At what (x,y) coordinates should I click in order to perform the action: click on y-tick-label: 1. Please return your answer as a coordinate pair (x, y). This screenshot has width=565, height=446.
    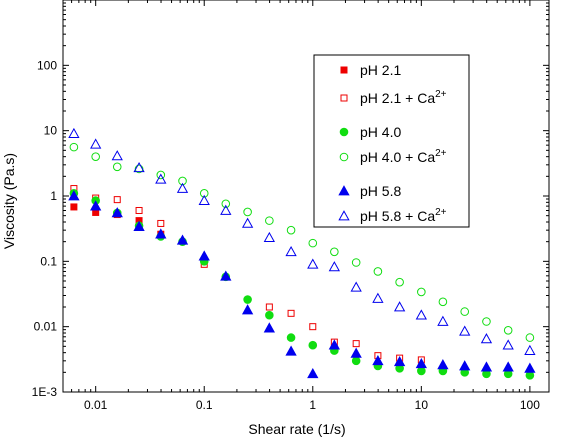
    Looking at the image, I should click on (53, 196).